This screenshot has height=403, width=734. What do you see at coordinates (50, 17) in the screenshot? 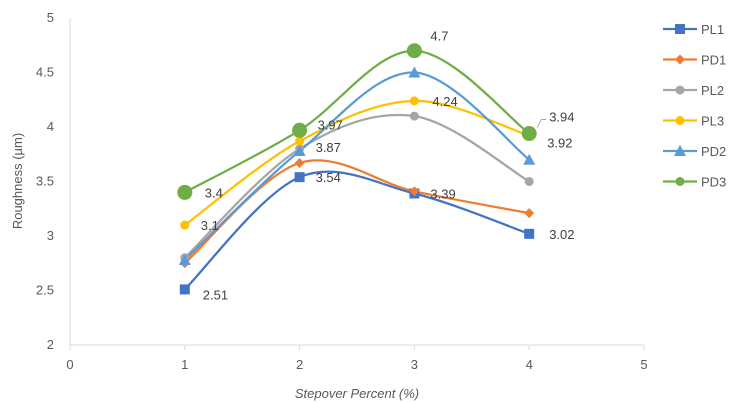
I see `y-tick-label: 5` at bounding box center [50, 17].